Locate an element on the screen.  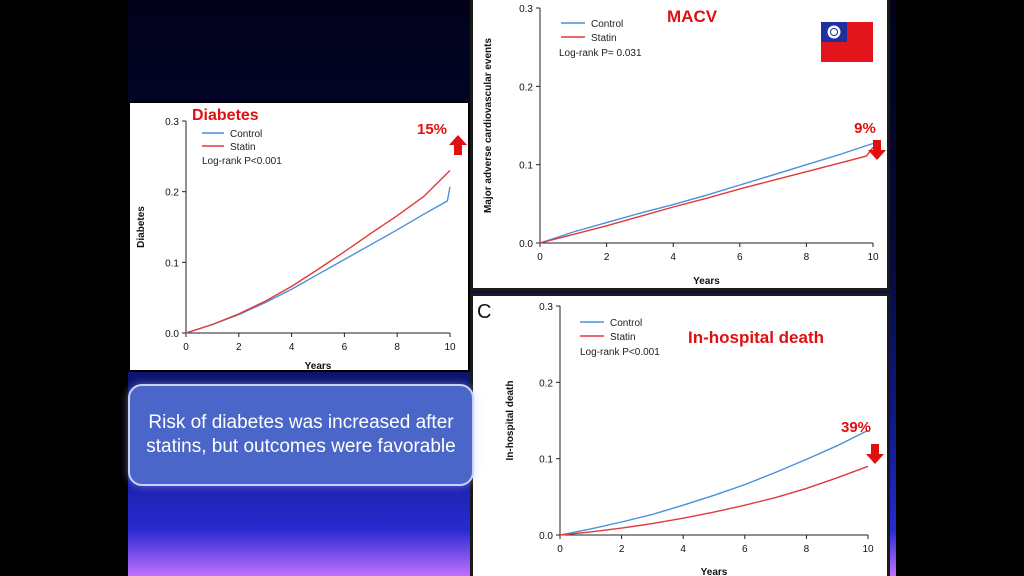
death-series-statin-line is located at coordinates (714, 500).